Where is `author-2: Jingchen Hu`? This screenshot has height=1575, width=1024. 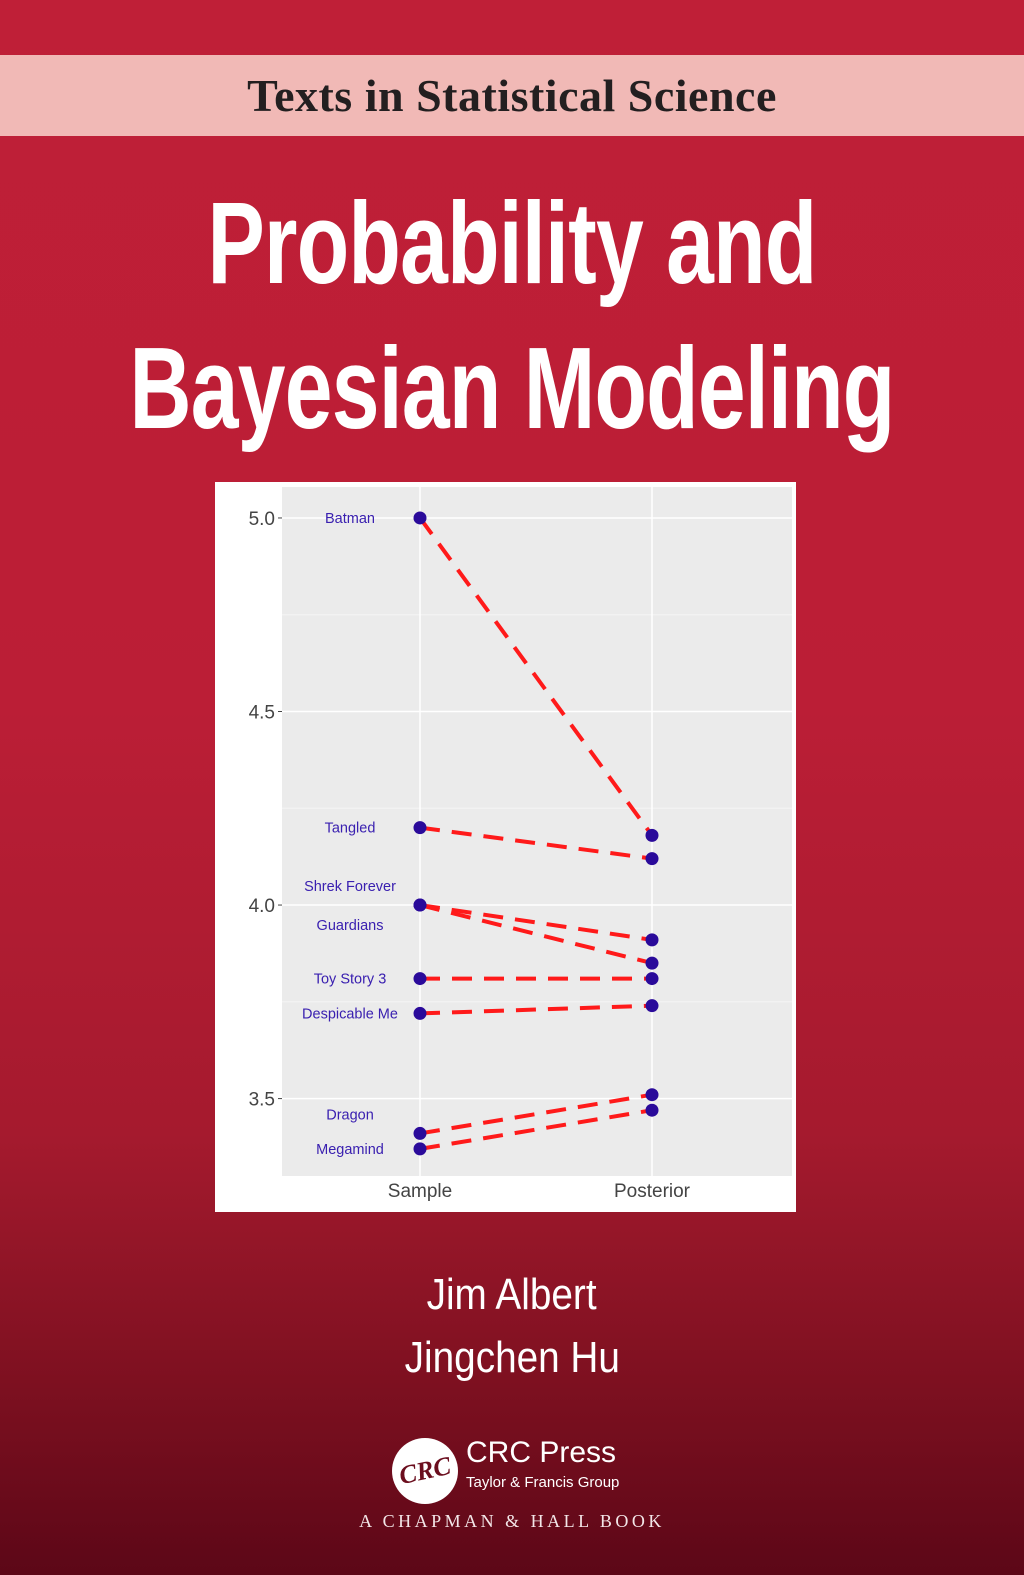
author-2: Jingchen Hu is located at coordinates (512, 1358).